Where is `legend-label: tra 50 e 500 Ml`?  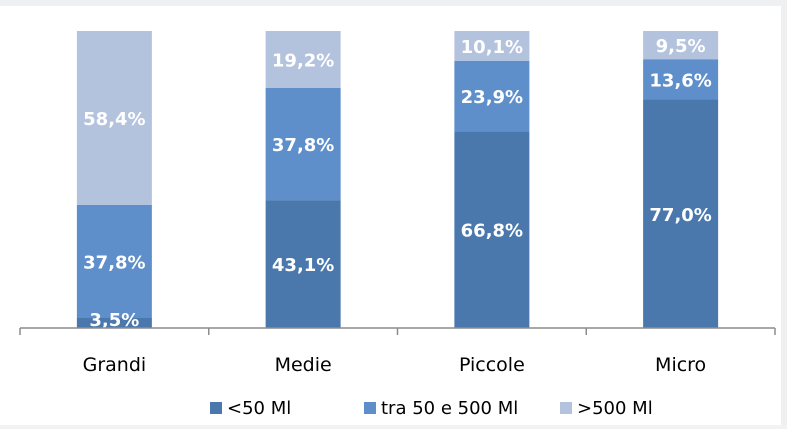
legend-label: tra 50 e 500 Ml is located at coordinates (449, 408).